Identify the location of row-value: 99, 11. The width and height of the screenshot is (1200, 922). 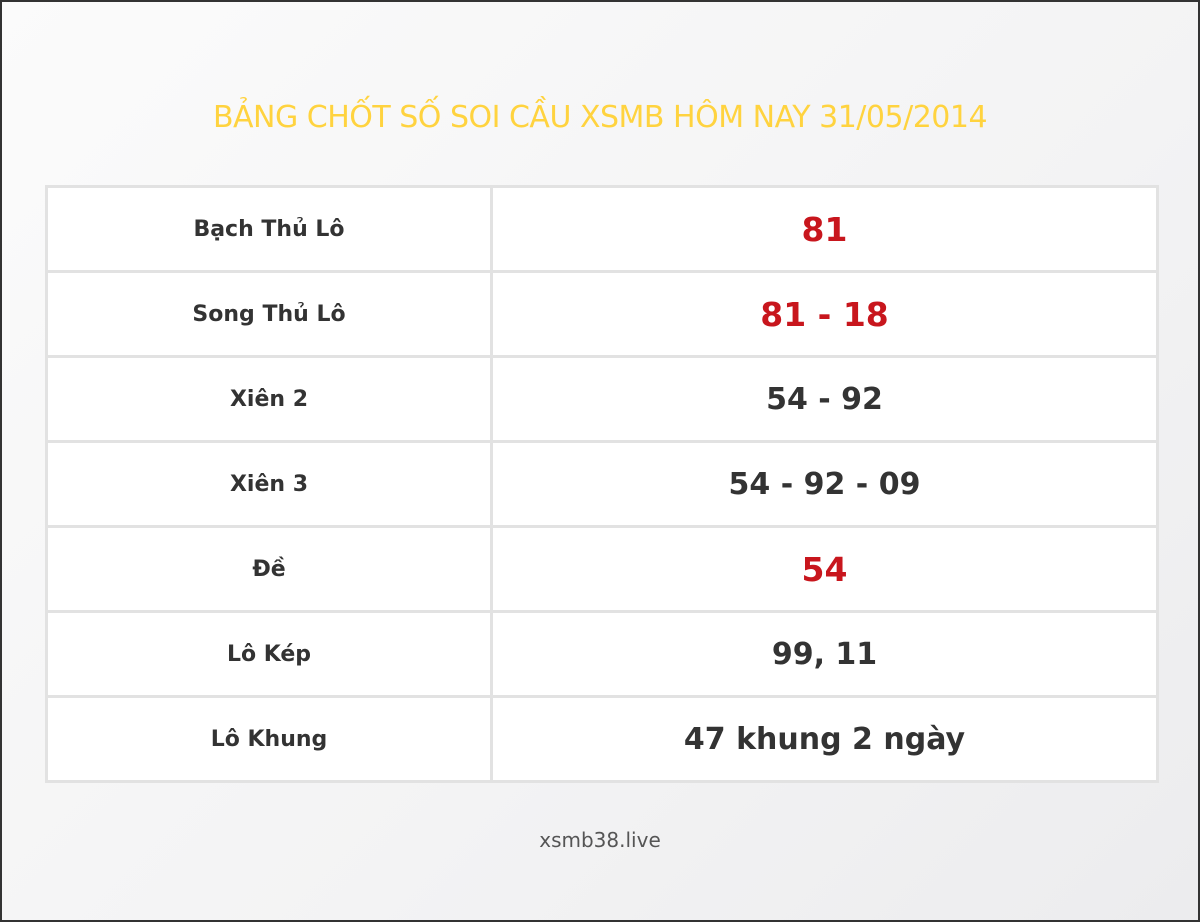
(824, 654).